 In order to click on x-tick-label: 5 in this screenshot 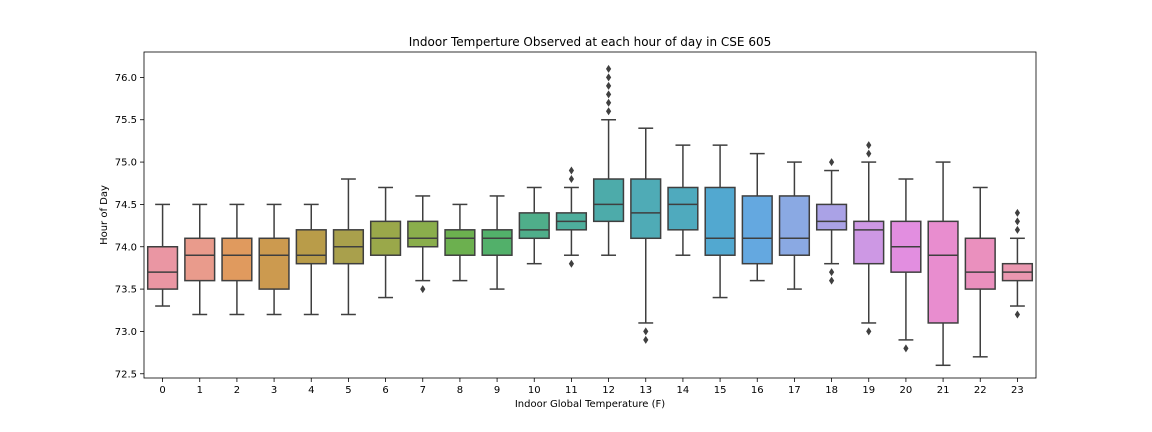, I will do `click(348, 390)`.